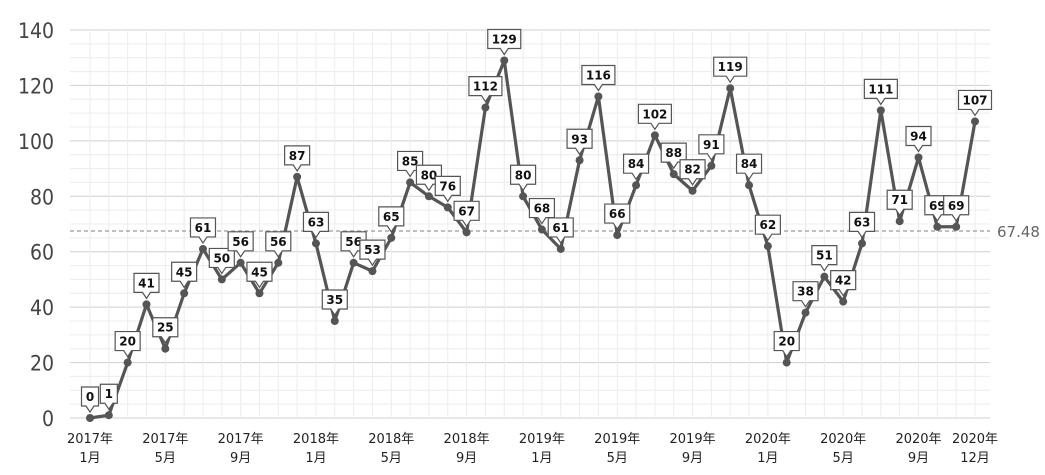 Image resolution: width=1045 pixels, height=475 pixels. I want to click on data-label: 68, so click(542, 211).